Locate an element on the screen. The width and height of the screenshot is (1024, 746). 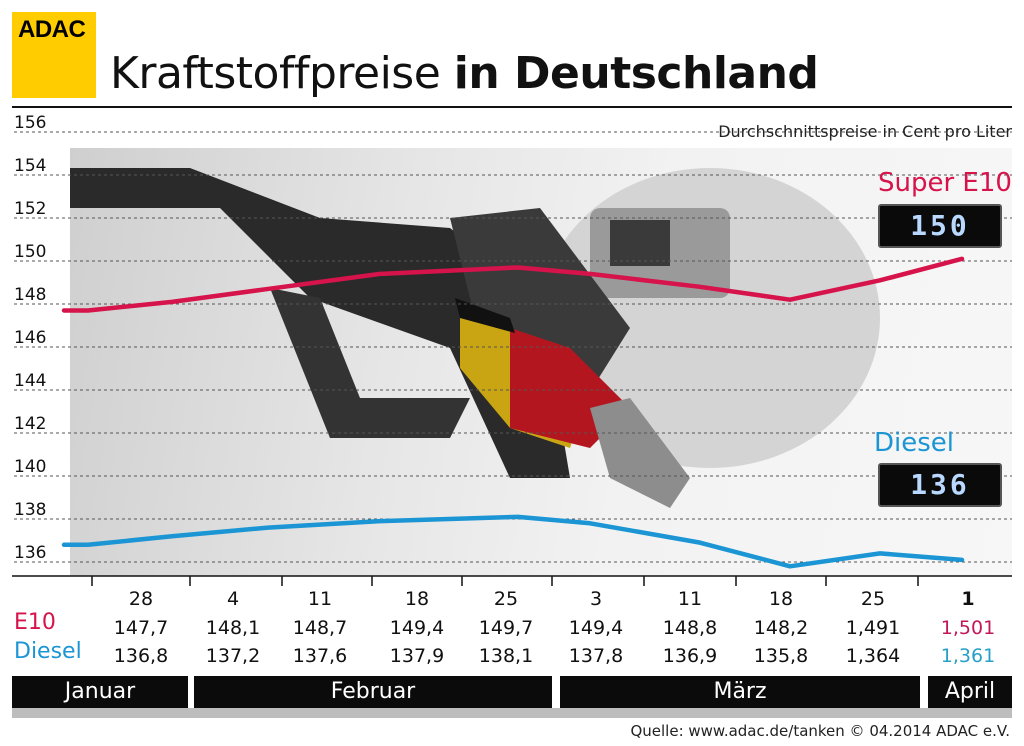
y-tick-label: 136 is located at coordinates (30, 553).